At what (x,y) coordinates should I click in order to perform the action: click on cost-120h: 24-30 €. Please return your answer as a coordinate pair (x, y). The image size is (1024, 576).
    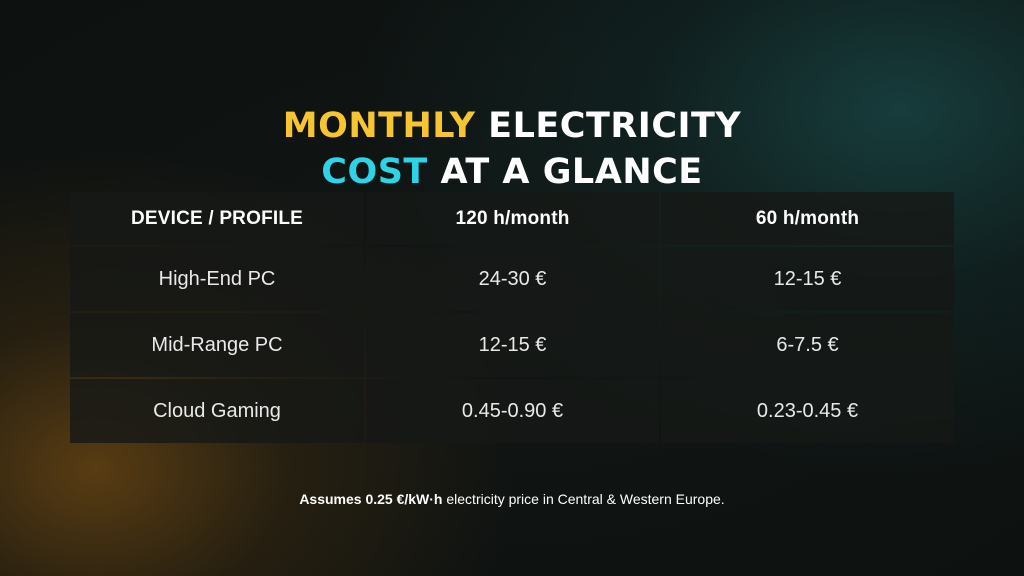
    Looking at the image, I should click on (512, 279).